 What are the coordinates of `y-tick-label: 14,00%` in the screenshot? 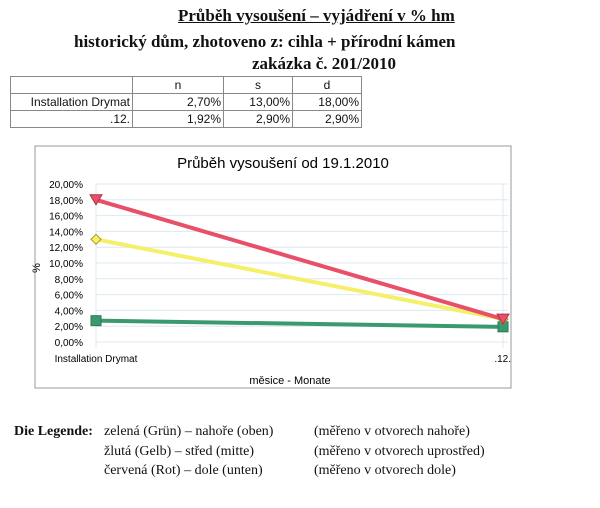 It's located at (66, 232).